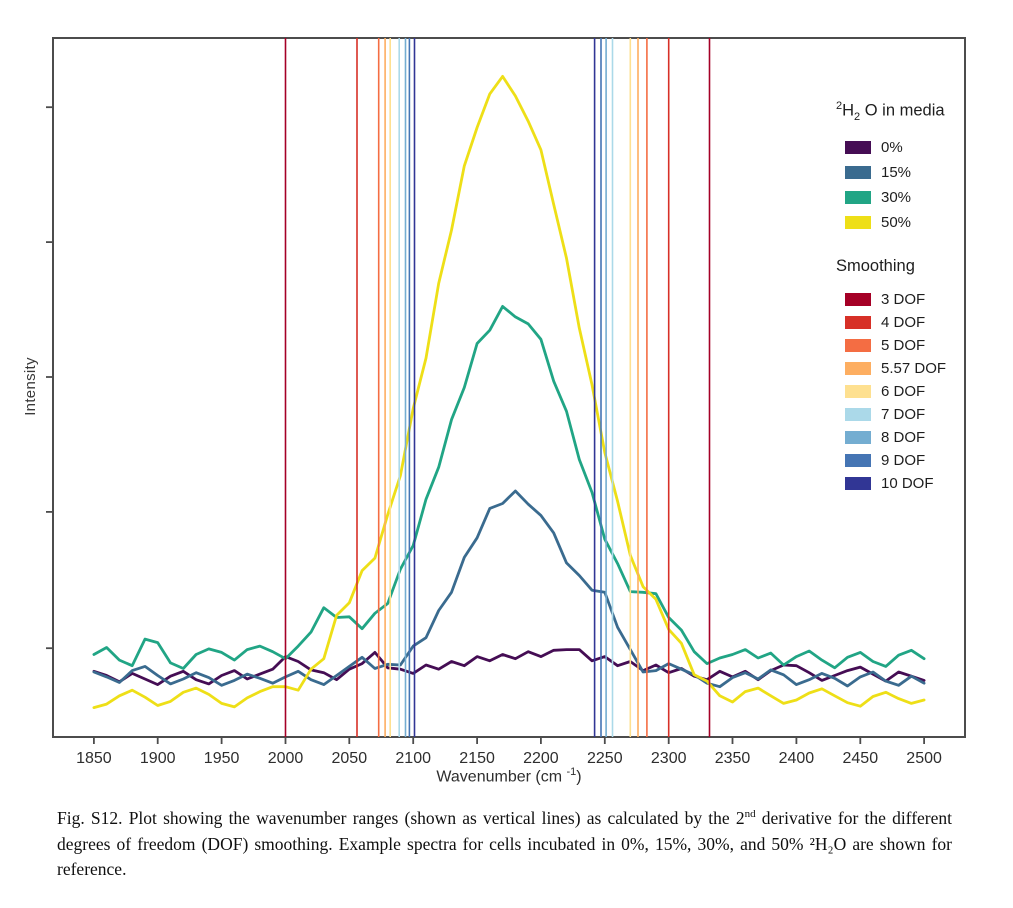  Describe the element at coordinates (733, 758) in the screenshot. I see `x-tick-label: 2350` at that location.